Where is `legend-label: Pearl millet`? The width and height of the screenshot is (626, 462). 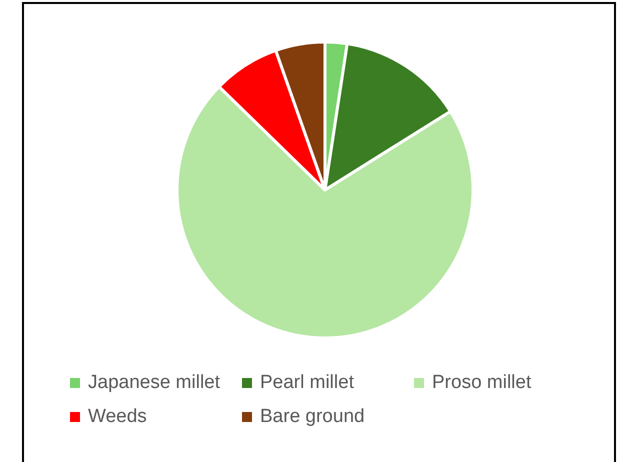 legend-label: Pearl millet is located at coordinates (307, 383).